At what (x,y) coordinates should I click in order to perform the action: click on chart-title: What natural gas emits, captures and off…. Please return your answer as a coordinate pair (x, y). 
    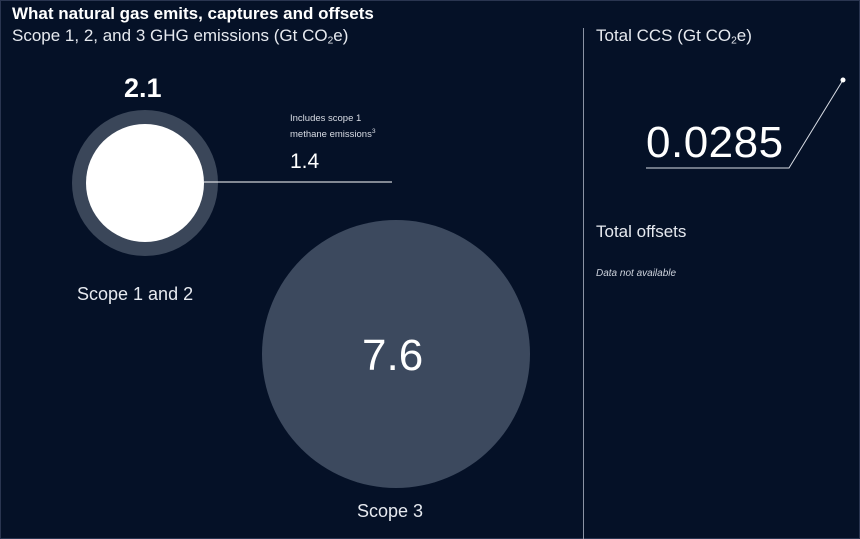
    Looking at the image, I should click on (193, 13).